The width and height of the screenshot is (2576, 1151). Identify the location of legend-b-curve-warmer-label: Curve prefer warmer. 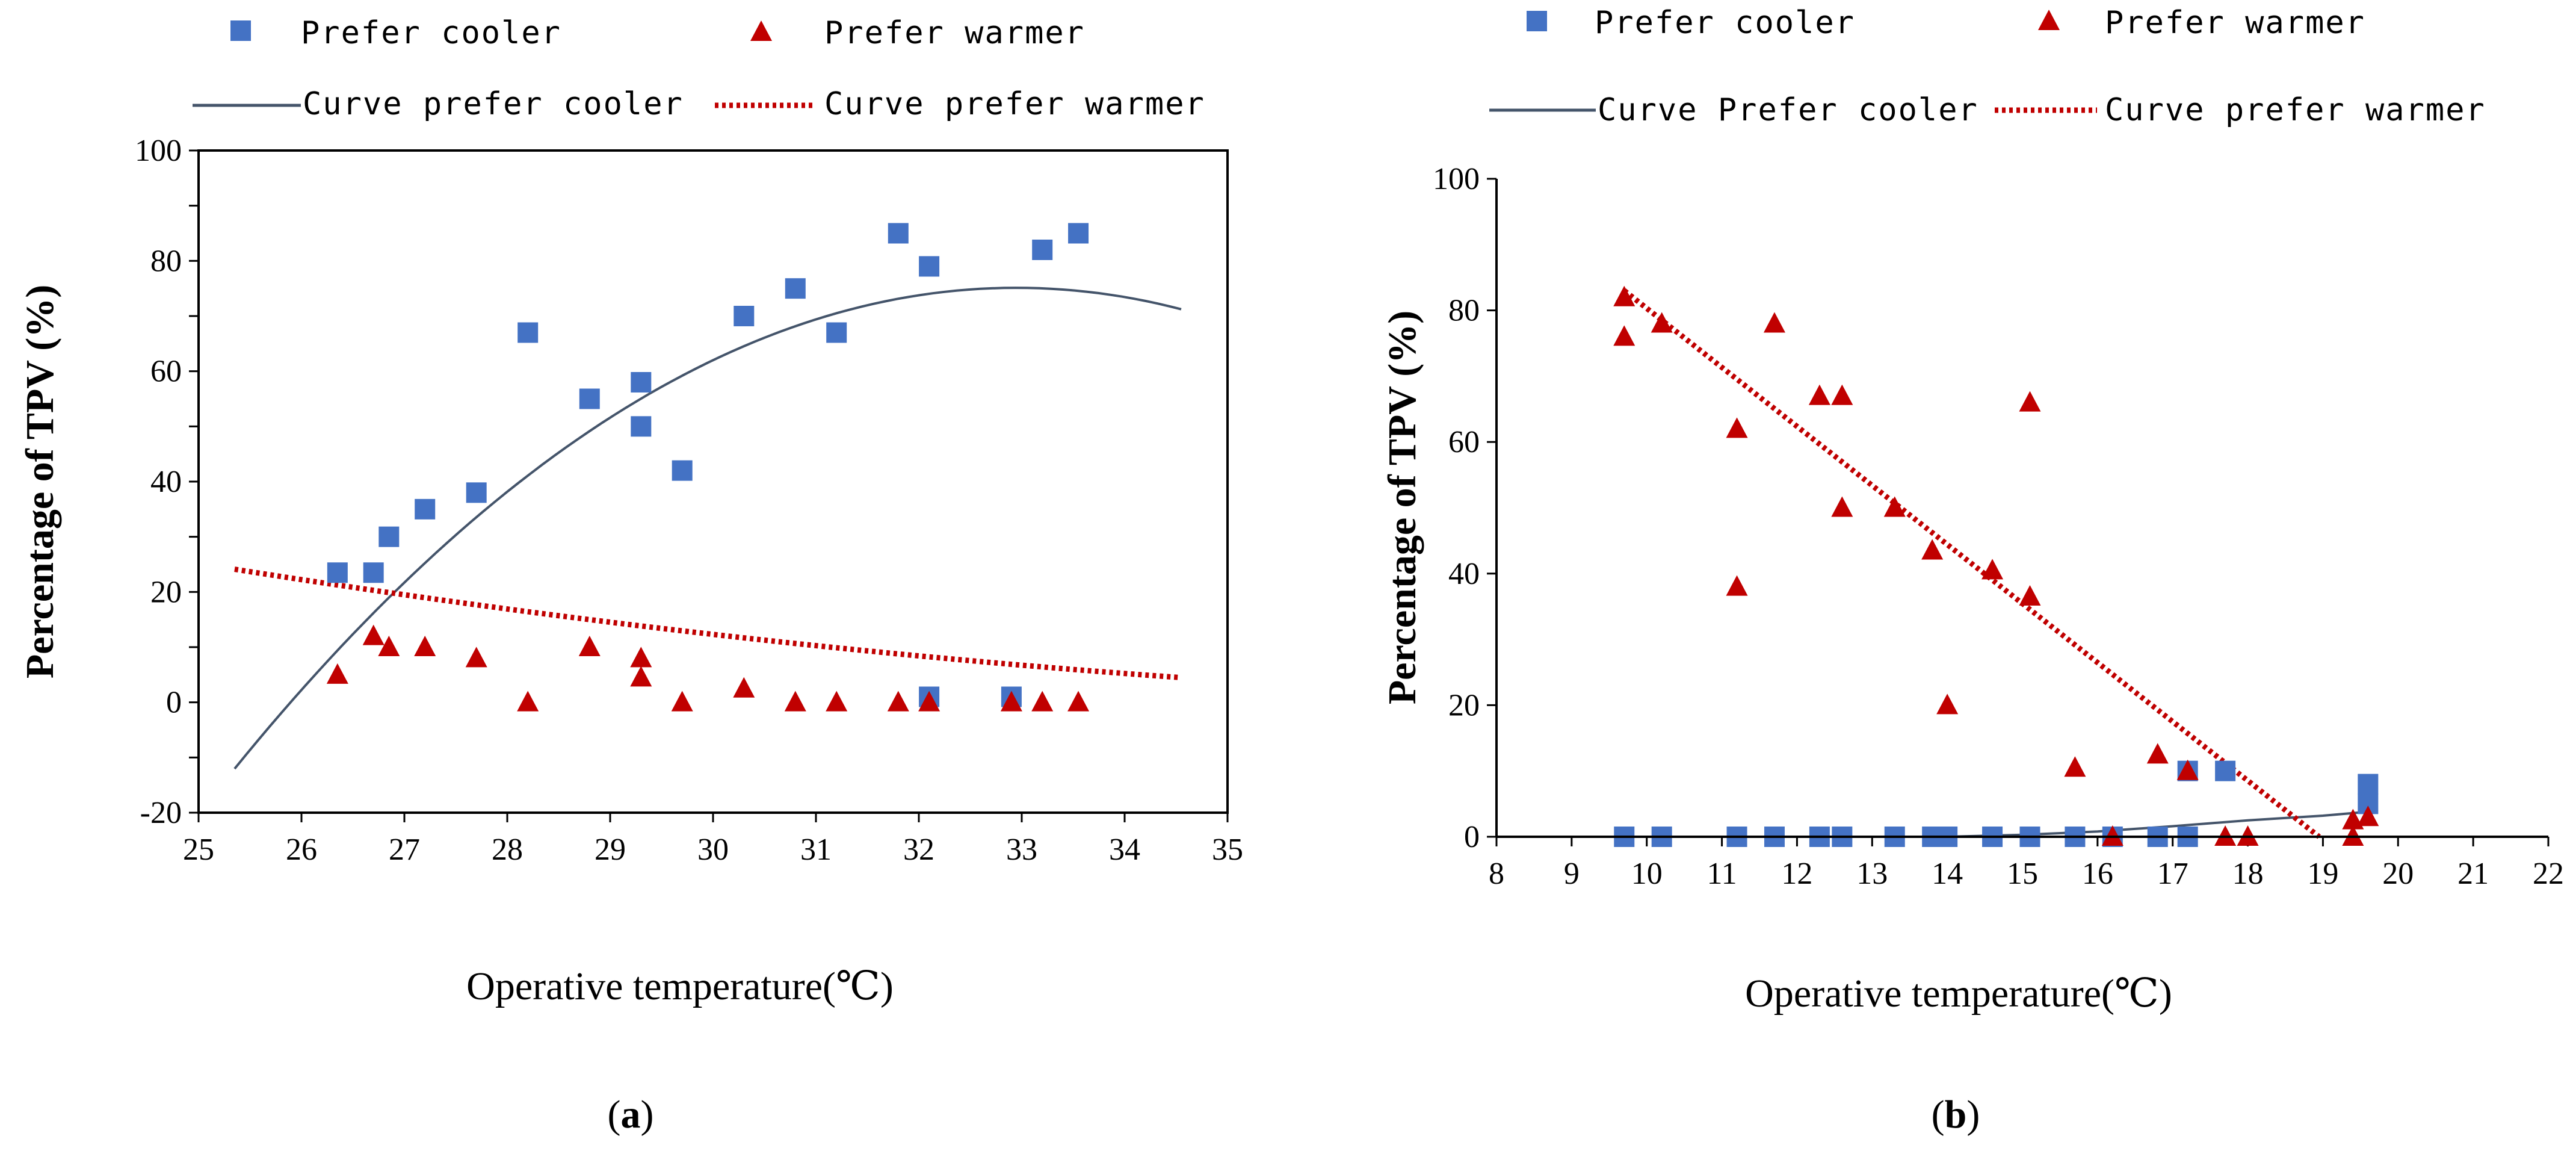
(2295, 110).